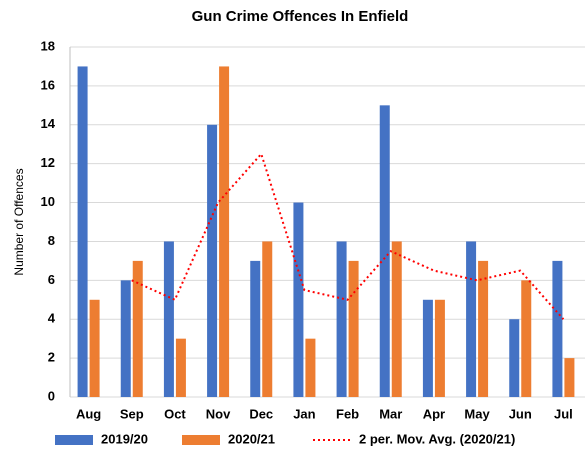  Describe the element at coordinates (477, 413) in the screenshot. I see `x-tick-label: May` at that location.